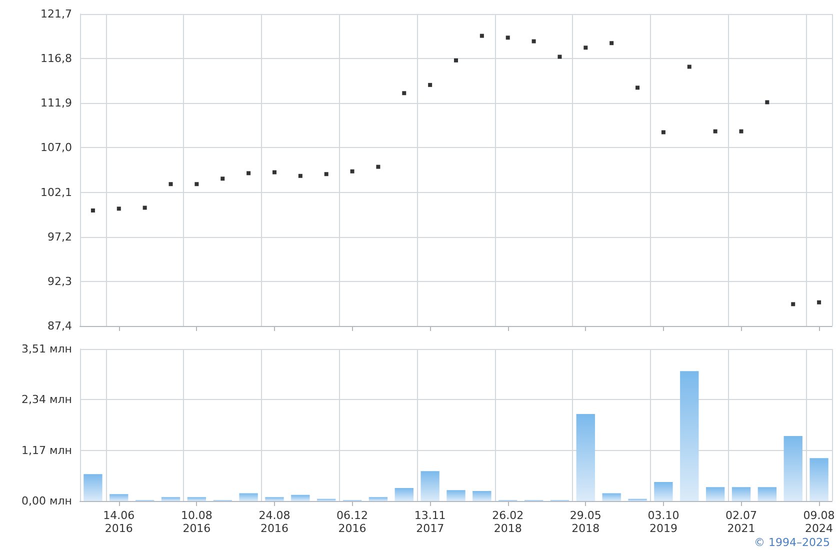  Describe the element at coordinates (46, 399) in the screenshot. I see `y-tick-label: 2,34 млн` at that location.